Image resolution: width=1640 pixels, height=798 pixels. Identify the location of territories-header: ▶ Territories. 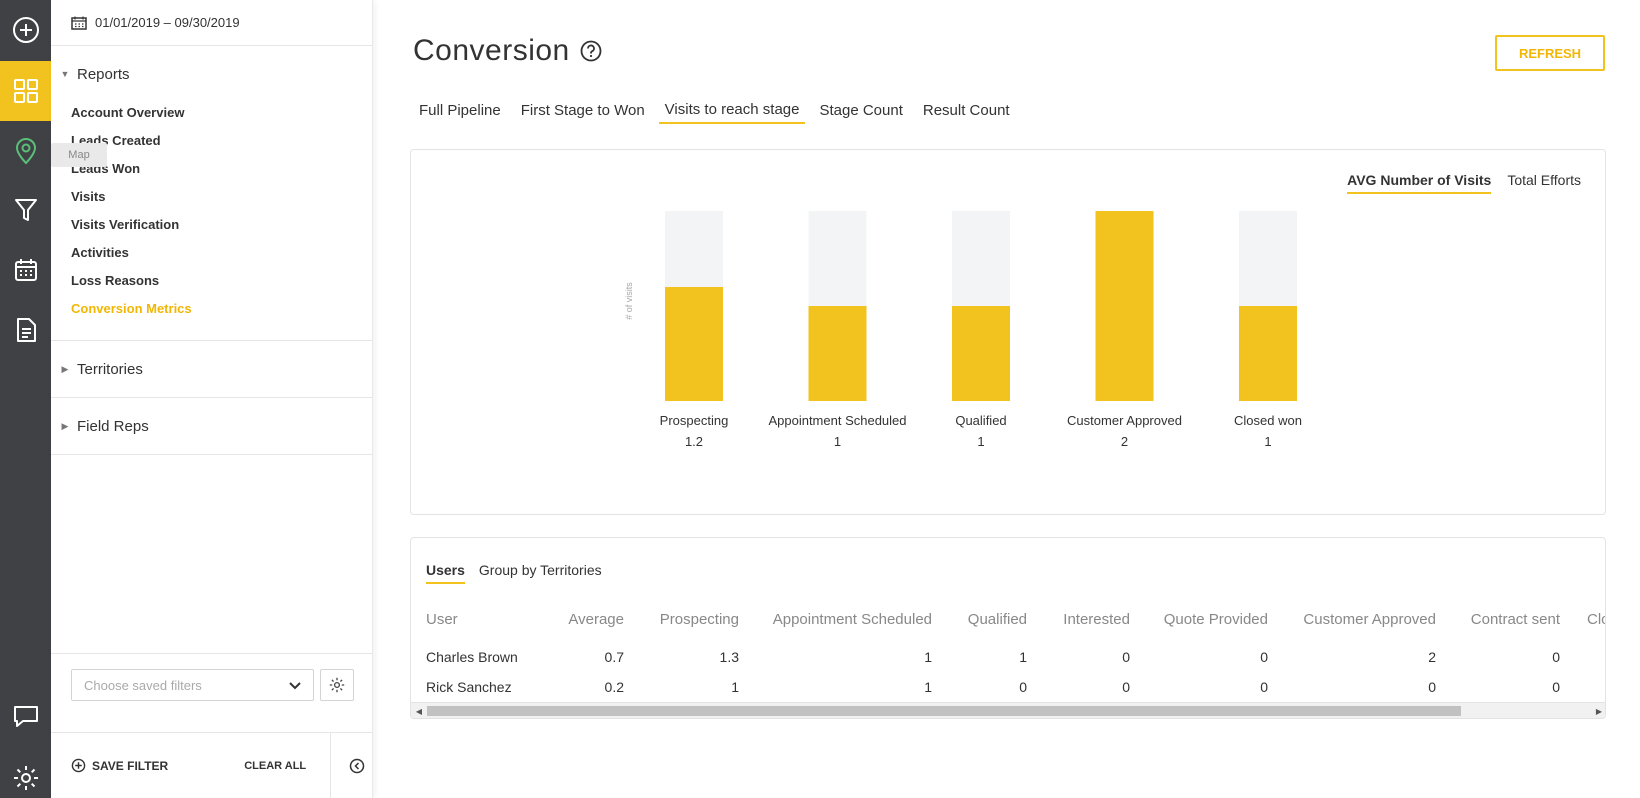
(211, 369).